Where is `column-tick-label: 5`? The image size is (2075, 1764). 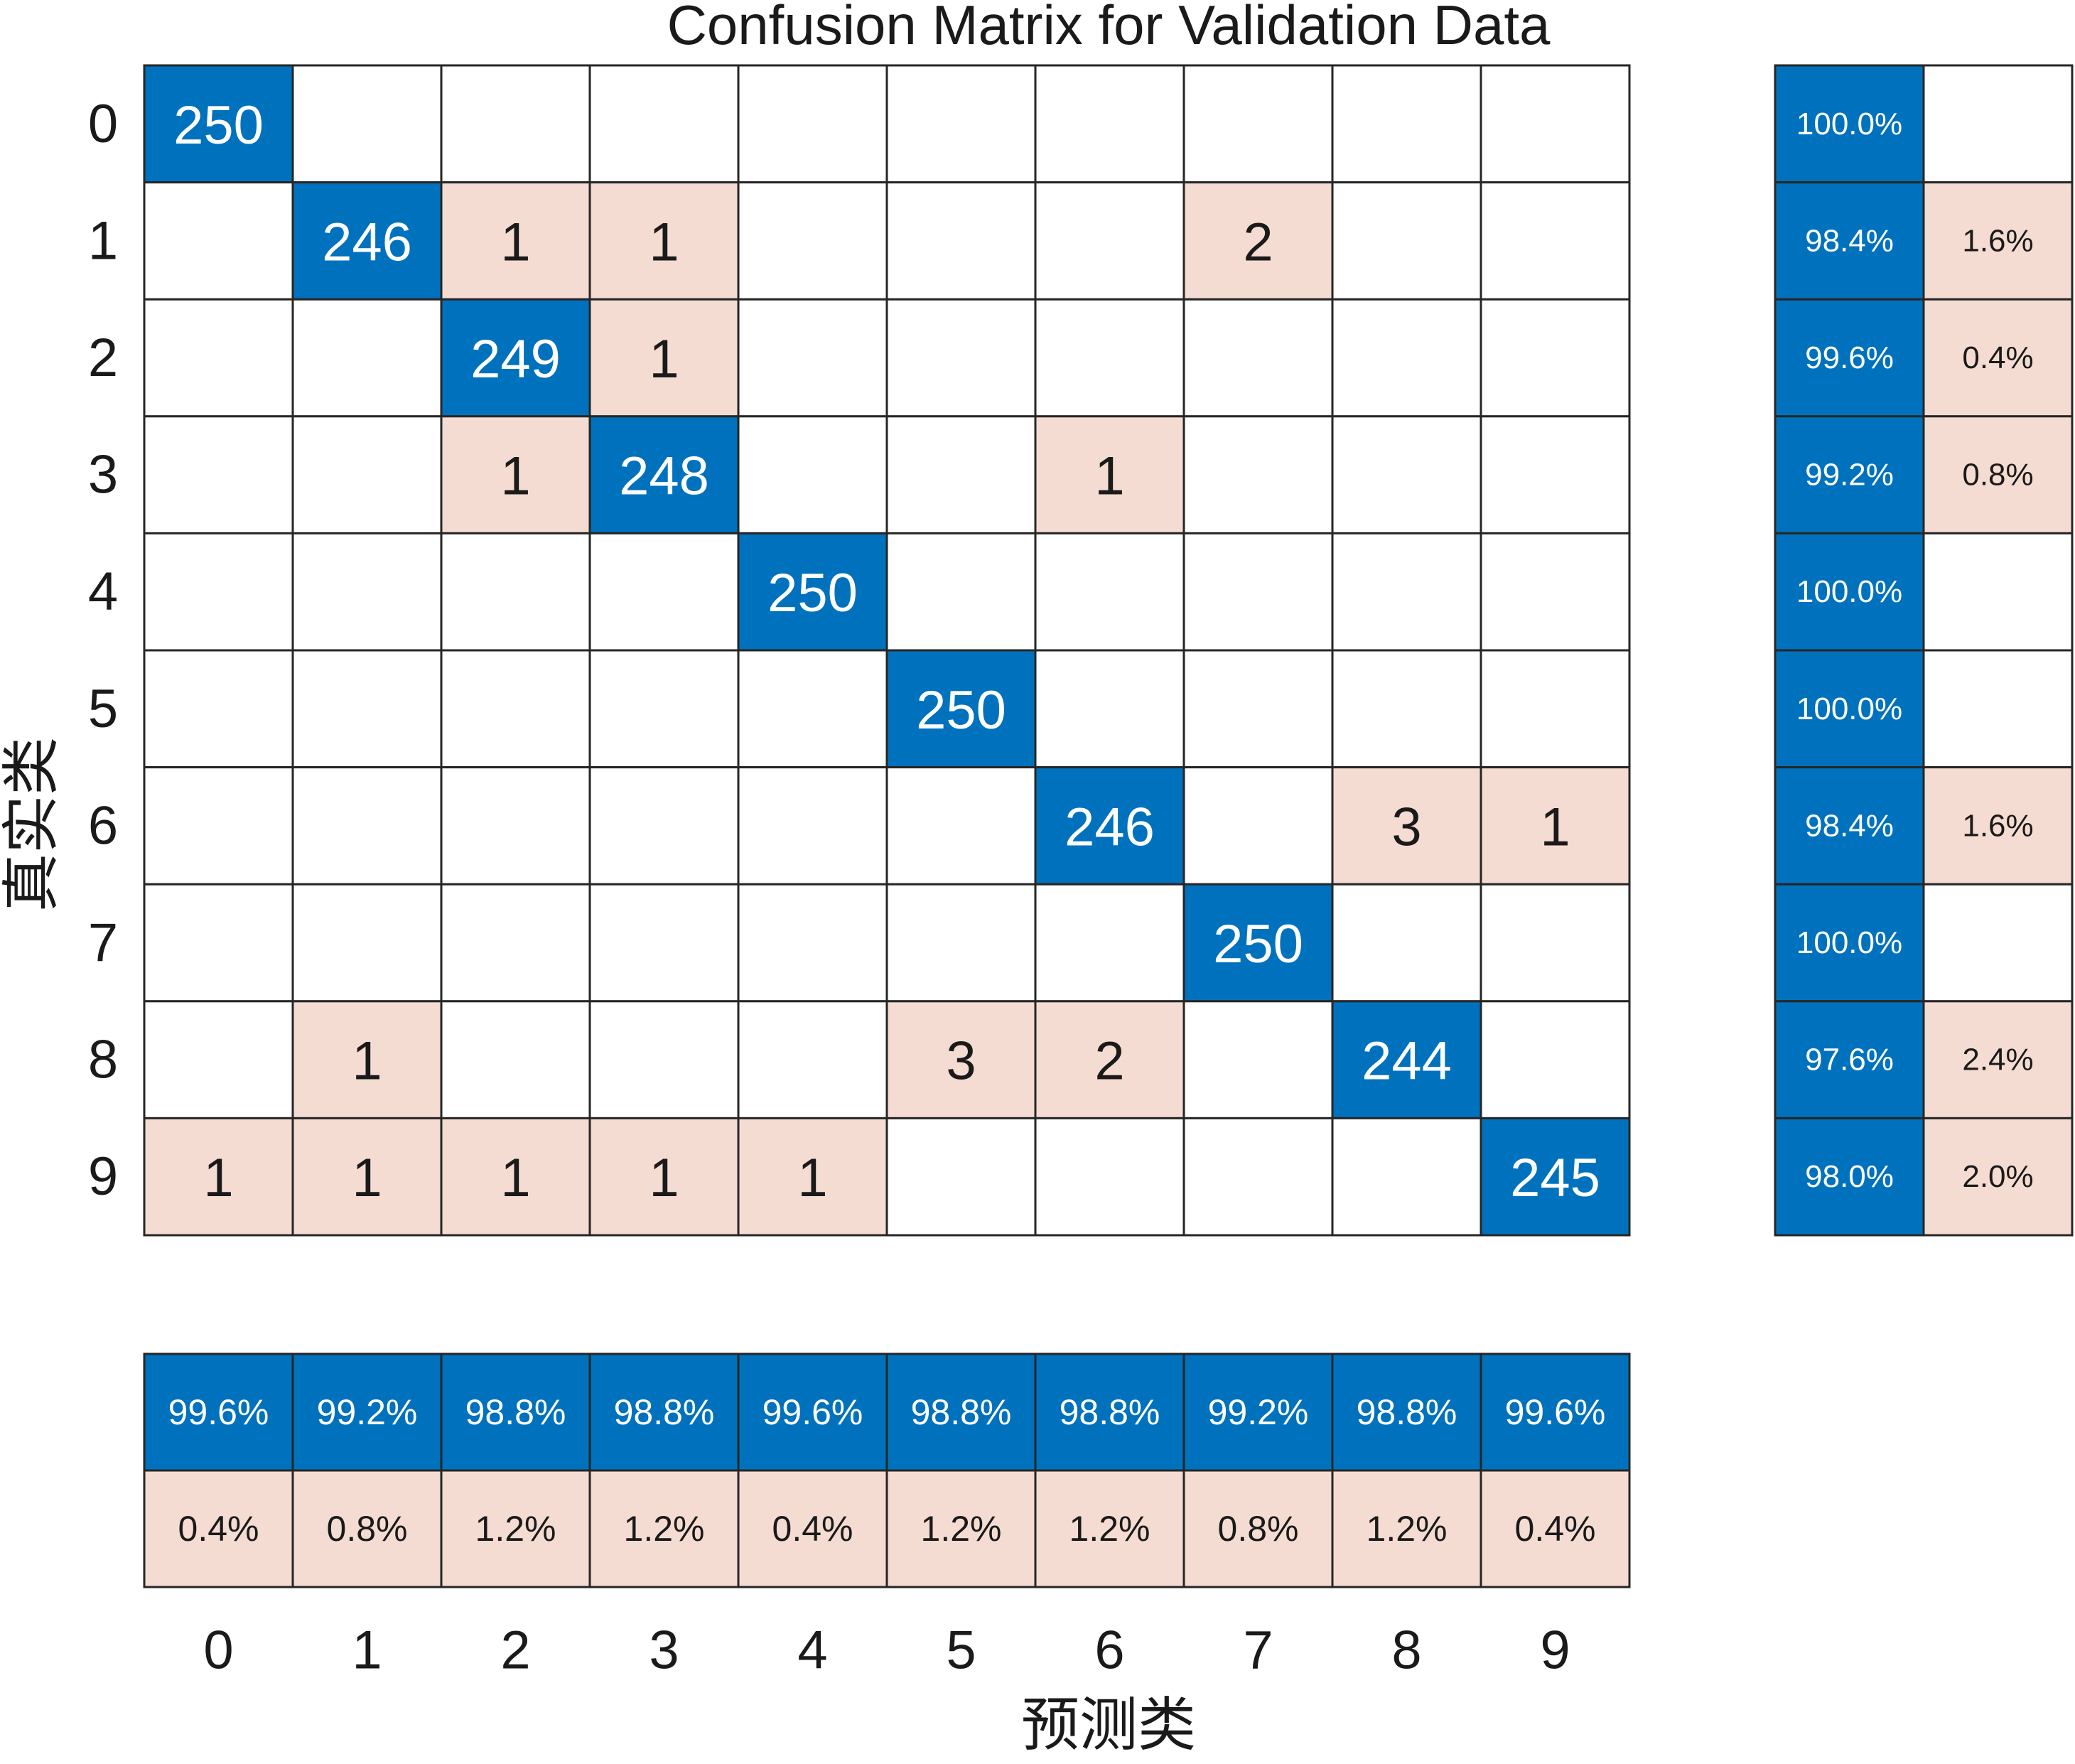 column-tick-label: 5 is located at coordinates (961, 1650).